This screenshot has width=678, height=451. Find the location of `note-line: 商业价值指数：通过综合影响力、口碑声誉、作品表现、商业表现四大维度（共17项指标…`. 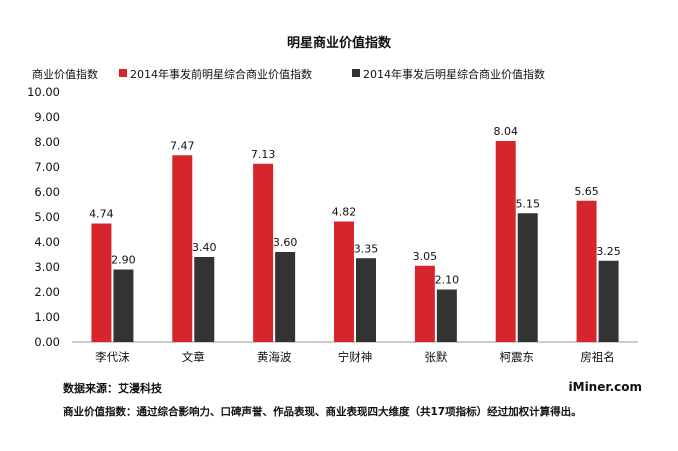

note-line: 商业价值指数：通过综合影响力、口碑声誉、作品表现、商业表现四大维度（共17项指标… is located at coordinates (322, 412).